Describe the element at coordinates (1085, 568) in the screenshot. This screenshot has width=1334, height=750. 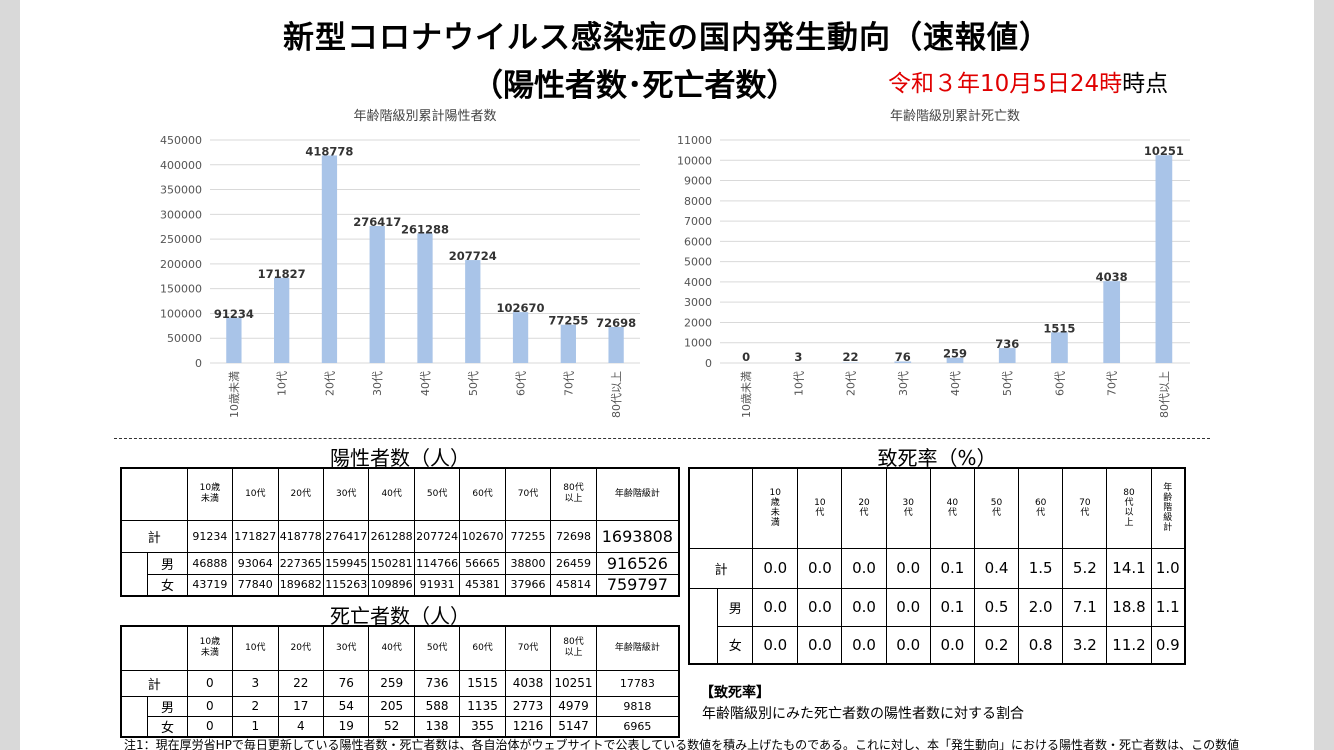
I see `value-cell: 5.2` at that location.